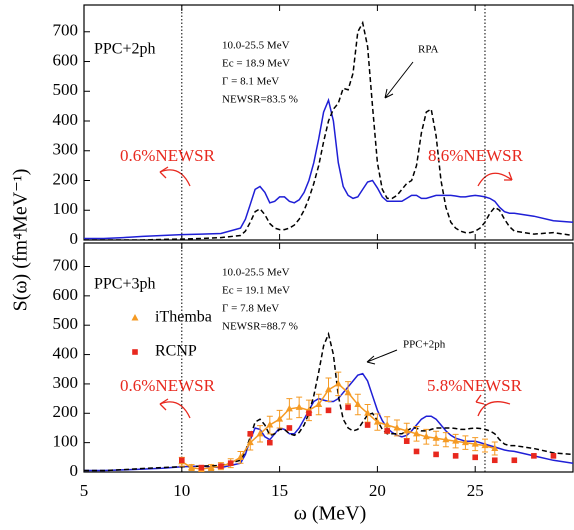 This screenshot has width=574, height=530. I want to click on x-tick-label: 15, so click(279, 490).